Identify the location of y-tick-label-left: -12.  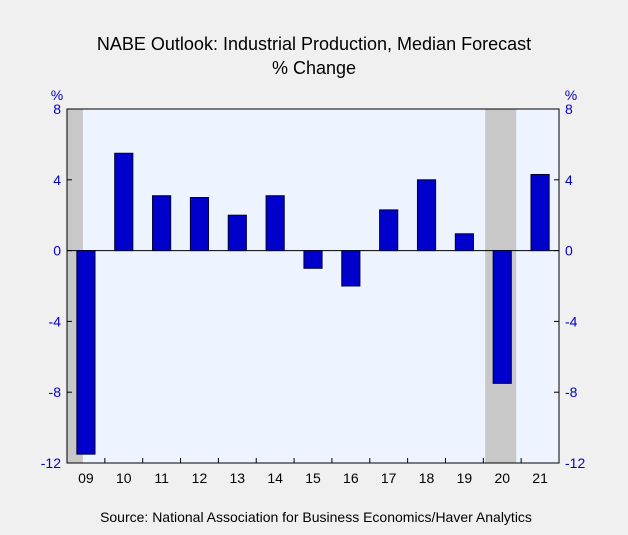
(51, 463).